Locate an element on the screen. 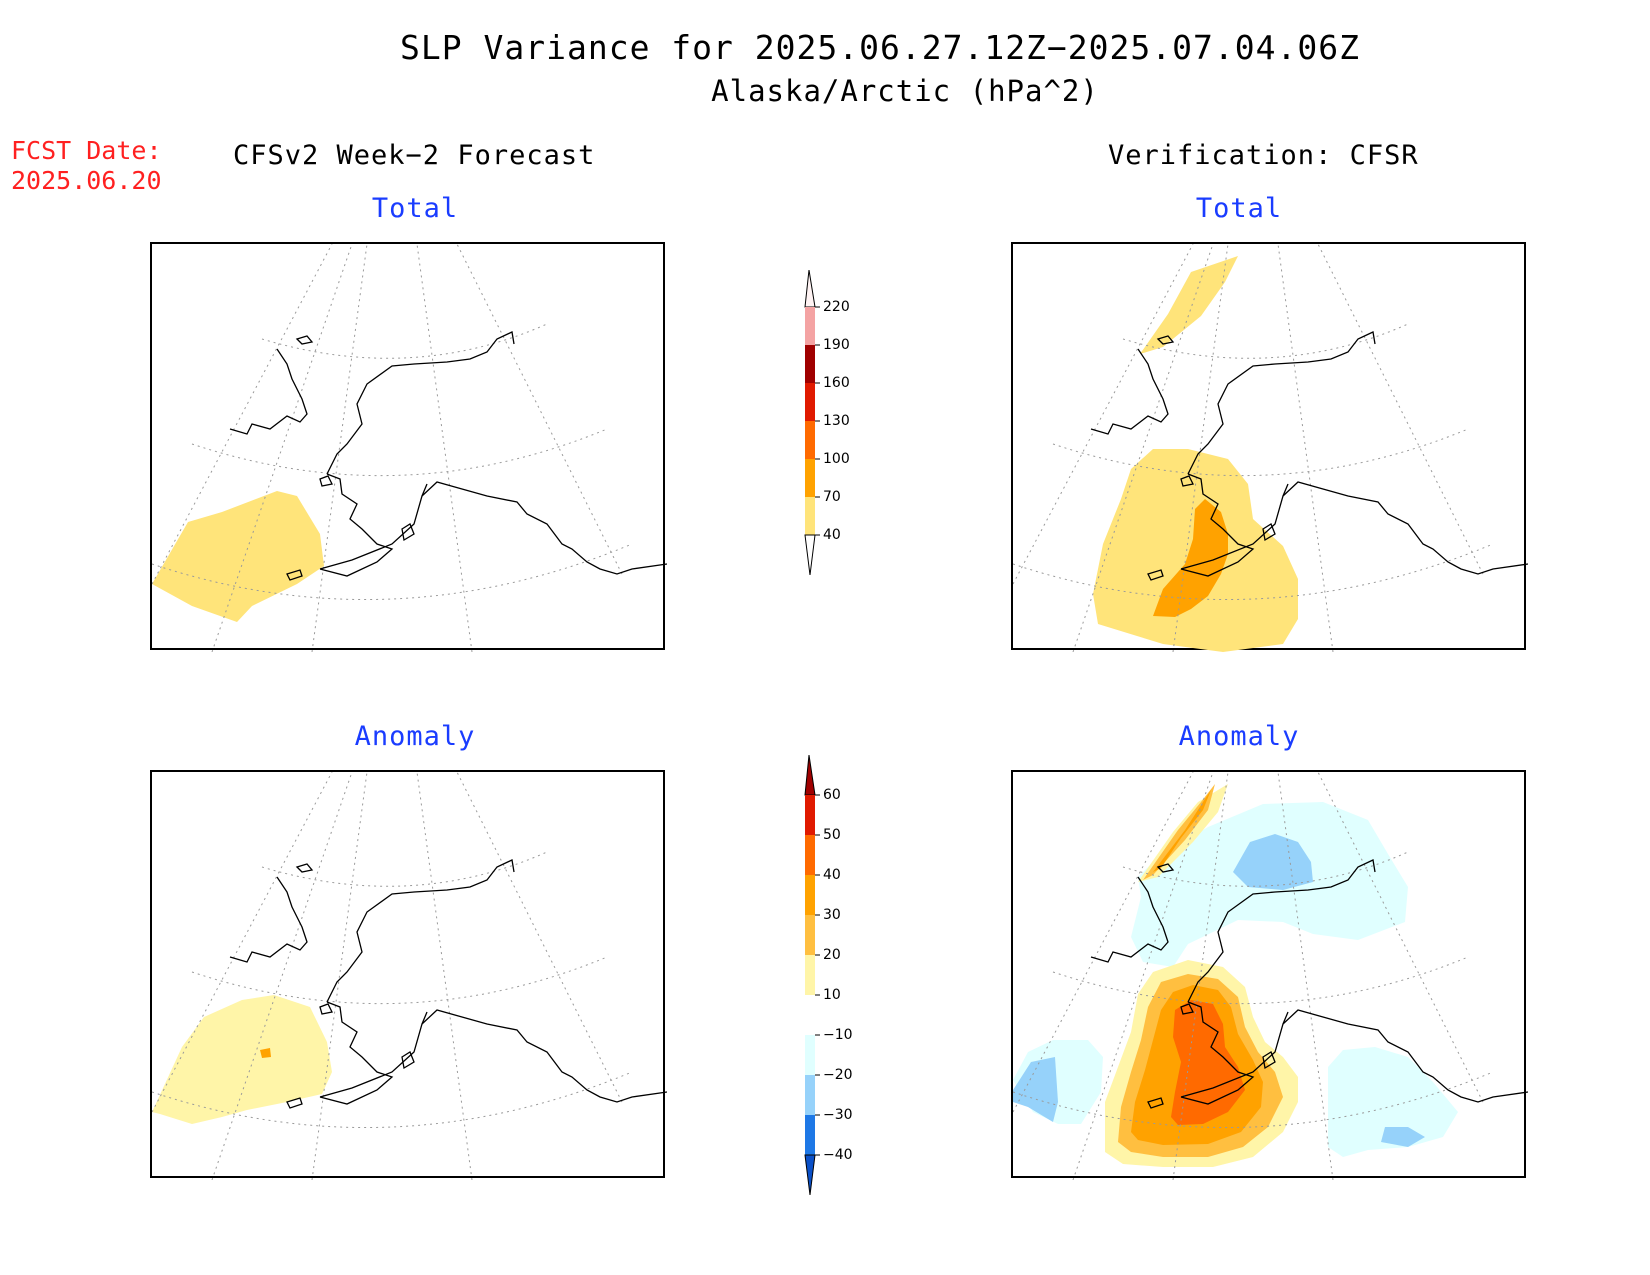  fcst-date-value: 2025.06.20 is located at coordinates (86, 180).